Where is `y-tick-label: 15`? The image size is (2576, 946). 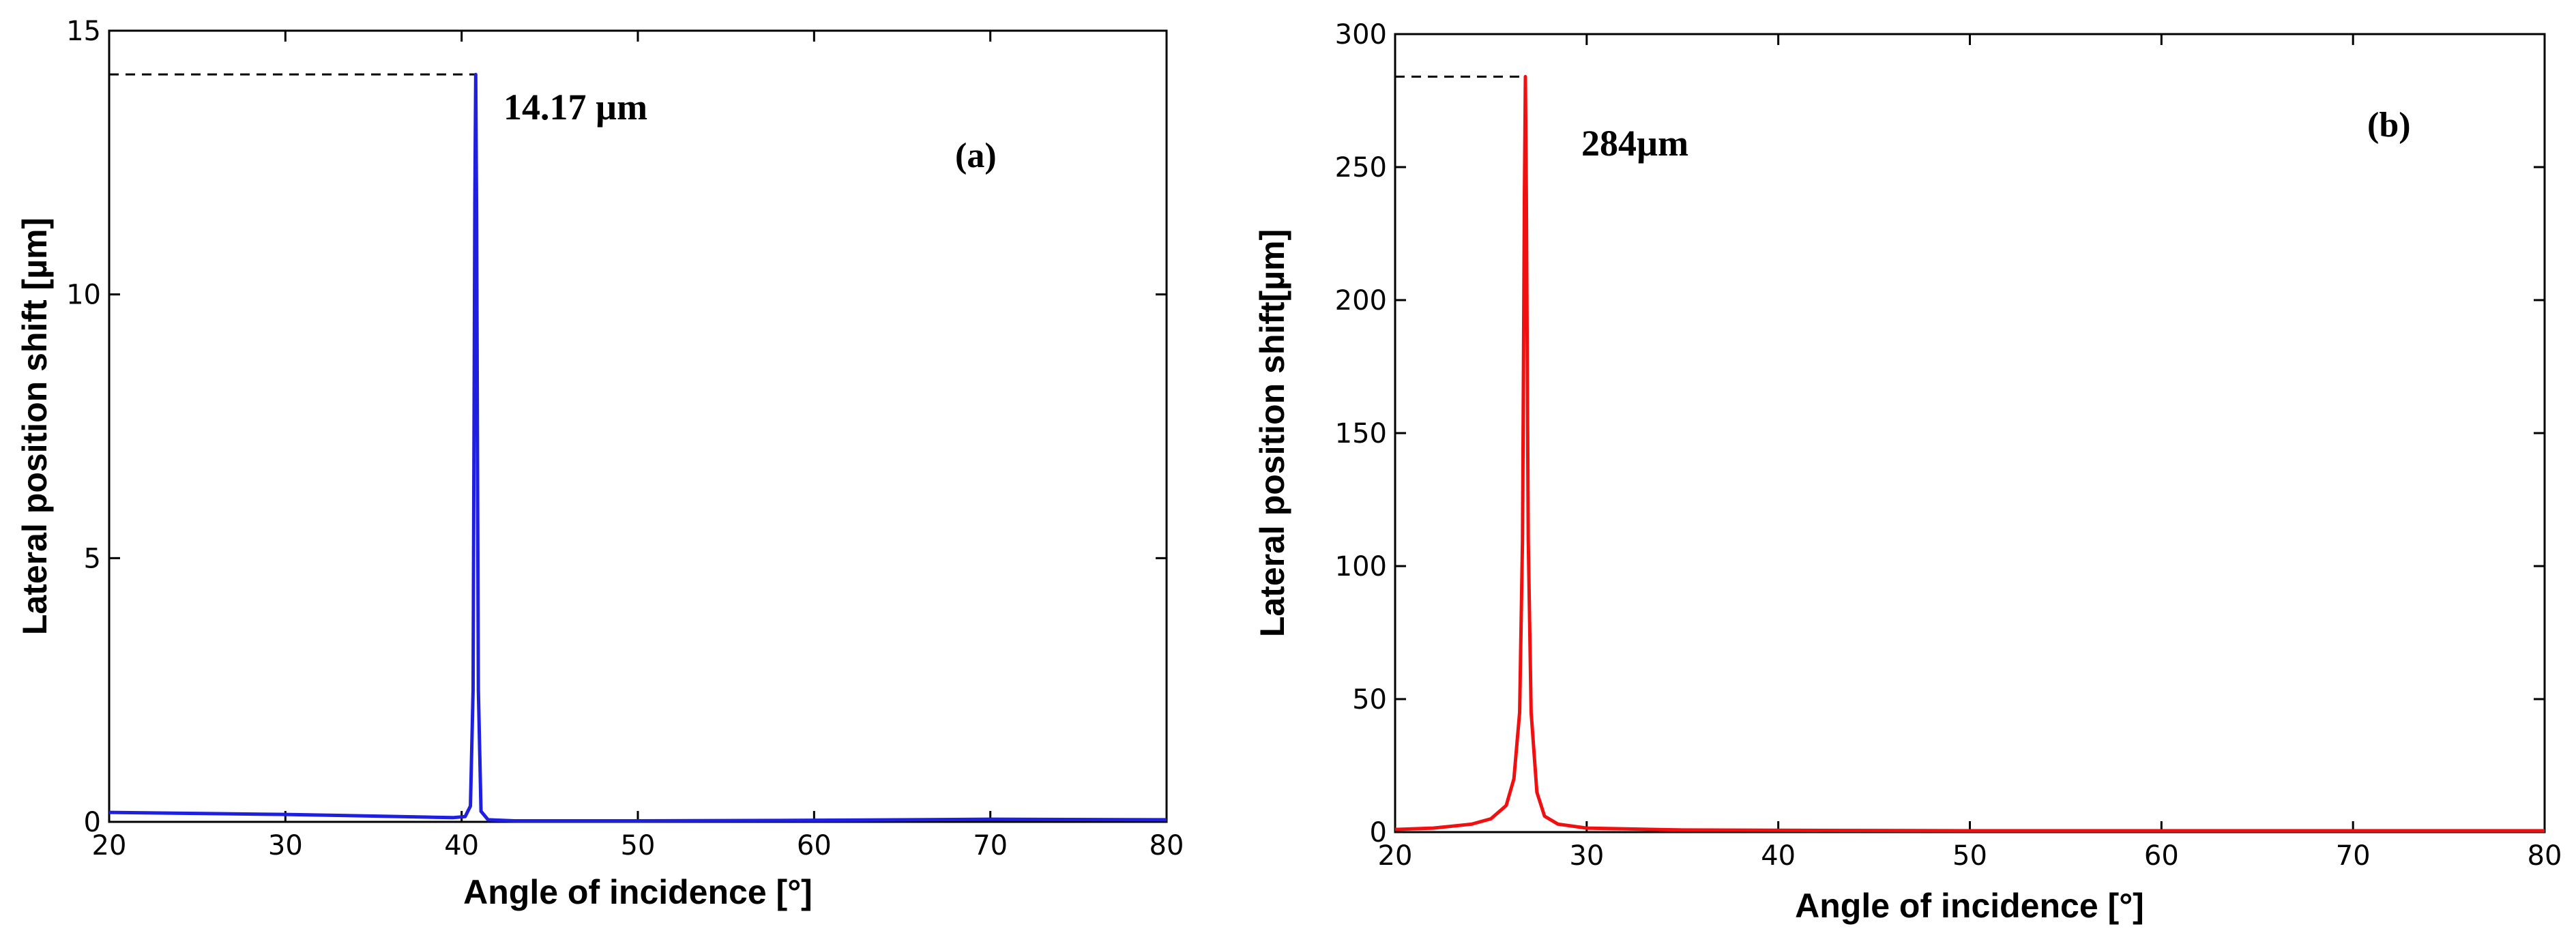 y-tick-label: 15 is located at coordinates (83, 31).